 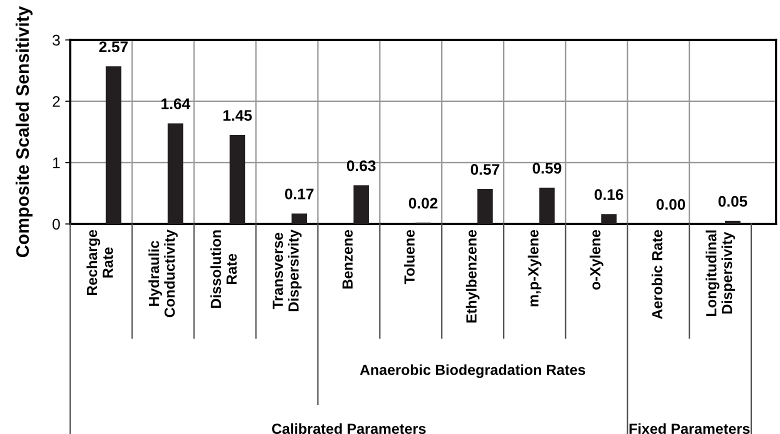 What do you see at coordinates (657, 275) in the screenshot?
I see `x-tick-label: Aerobic Rate` at bounding box center [657, 275].